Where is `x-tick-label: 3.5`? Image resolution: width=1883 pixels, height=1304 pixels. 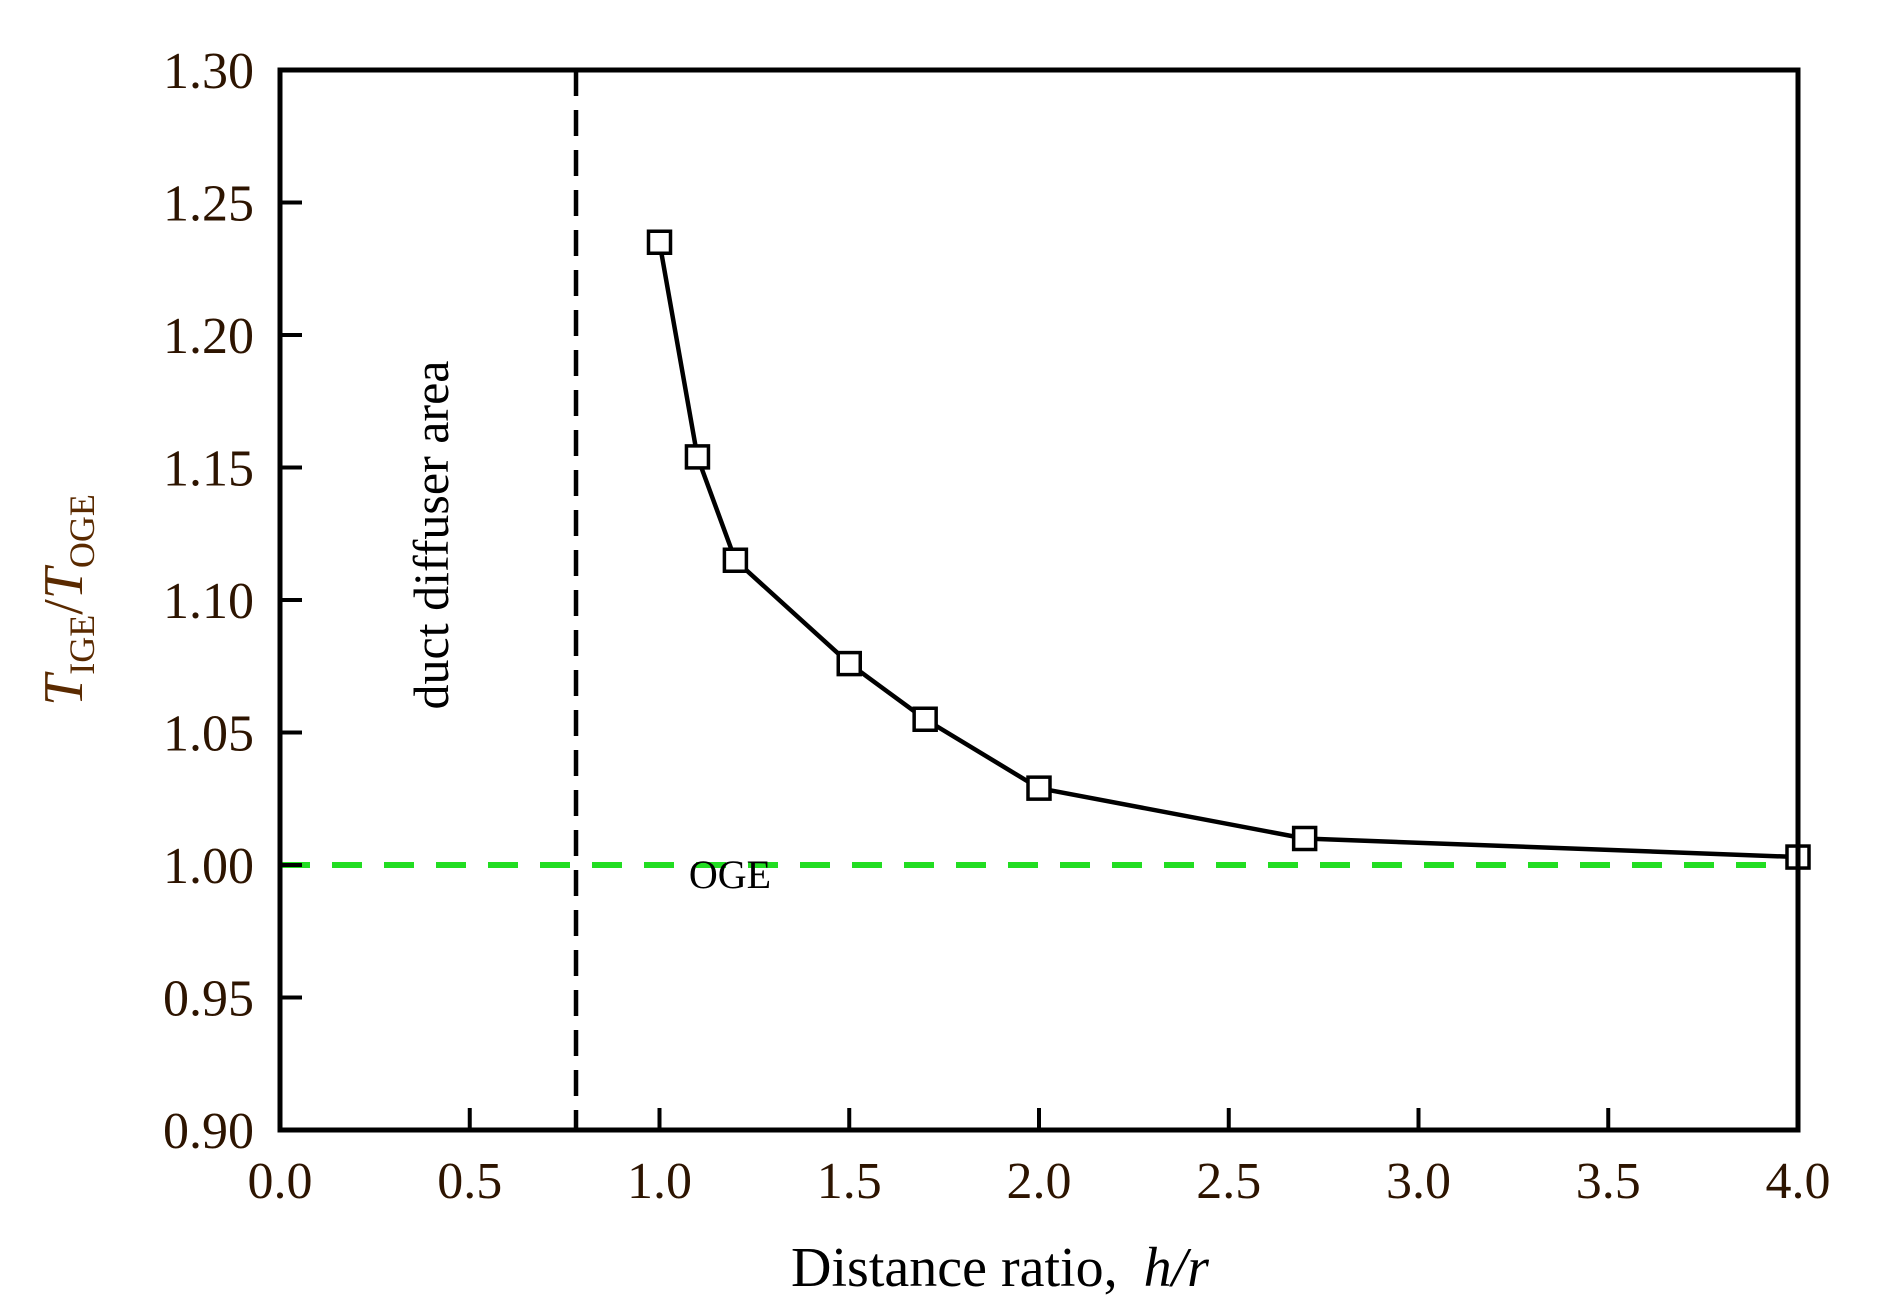
x-tick-label: 3.5 is located at coordinates (1608, 1181).